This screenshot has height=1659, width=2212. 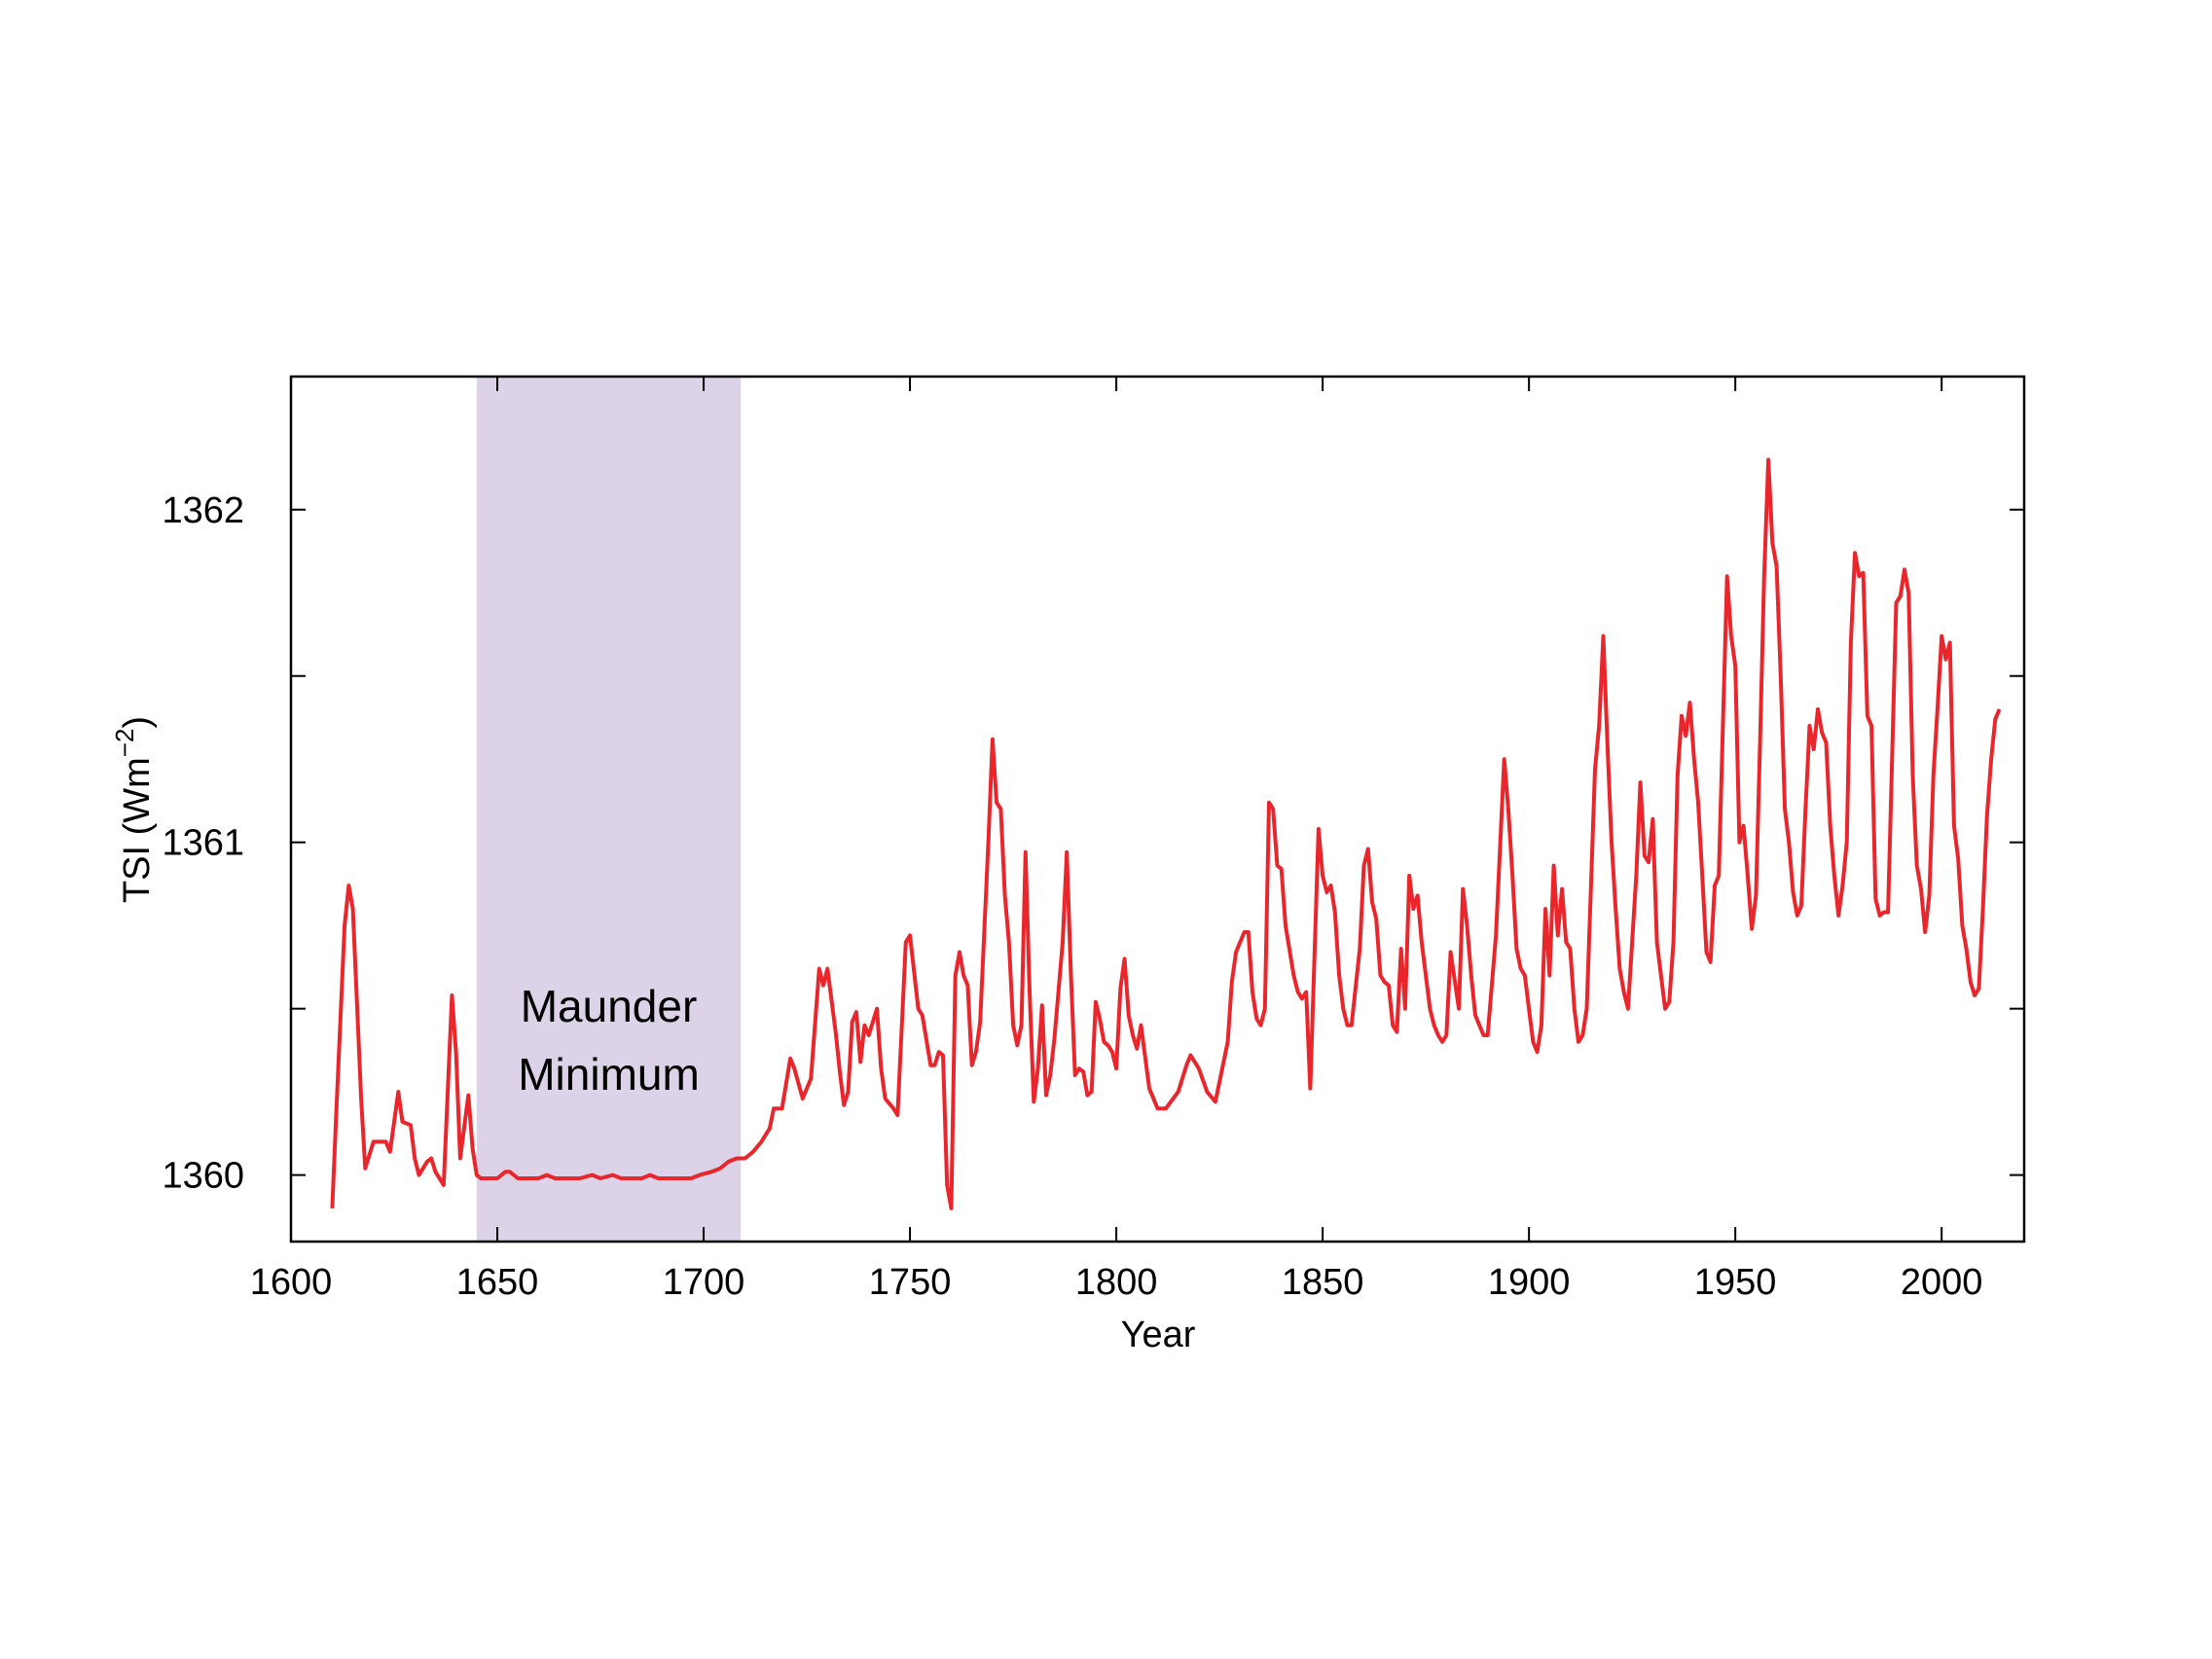 I want to click on shade-band, so click(x=609, y=810).